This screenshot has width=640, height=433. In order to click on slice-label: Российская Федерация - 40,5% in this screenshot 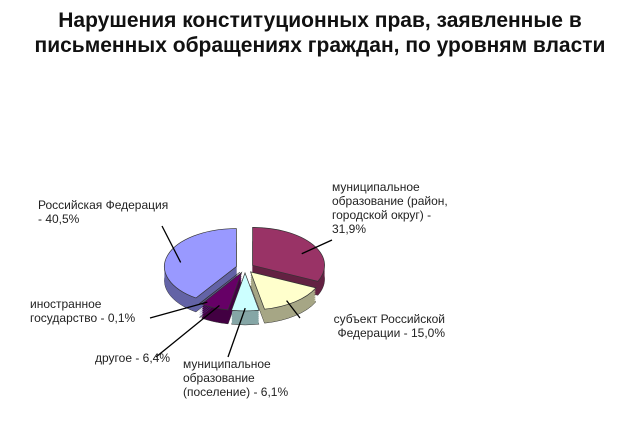, I will do `click(103, 212)`.